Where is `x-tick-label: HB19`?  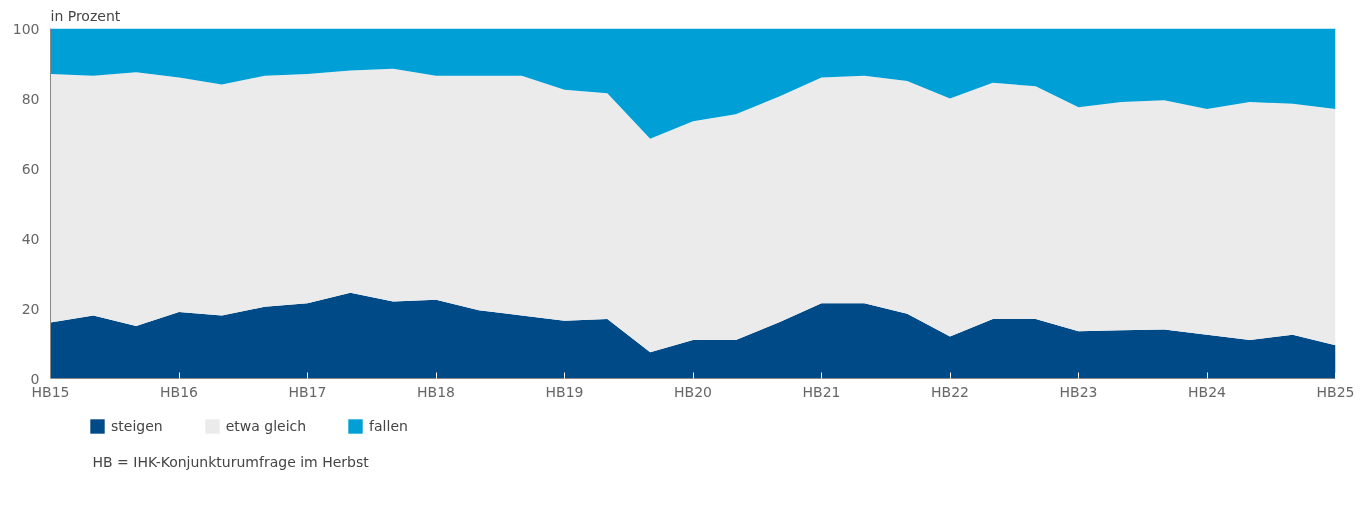 x-tick-label: HB19 is located at coordinates (564, 391).